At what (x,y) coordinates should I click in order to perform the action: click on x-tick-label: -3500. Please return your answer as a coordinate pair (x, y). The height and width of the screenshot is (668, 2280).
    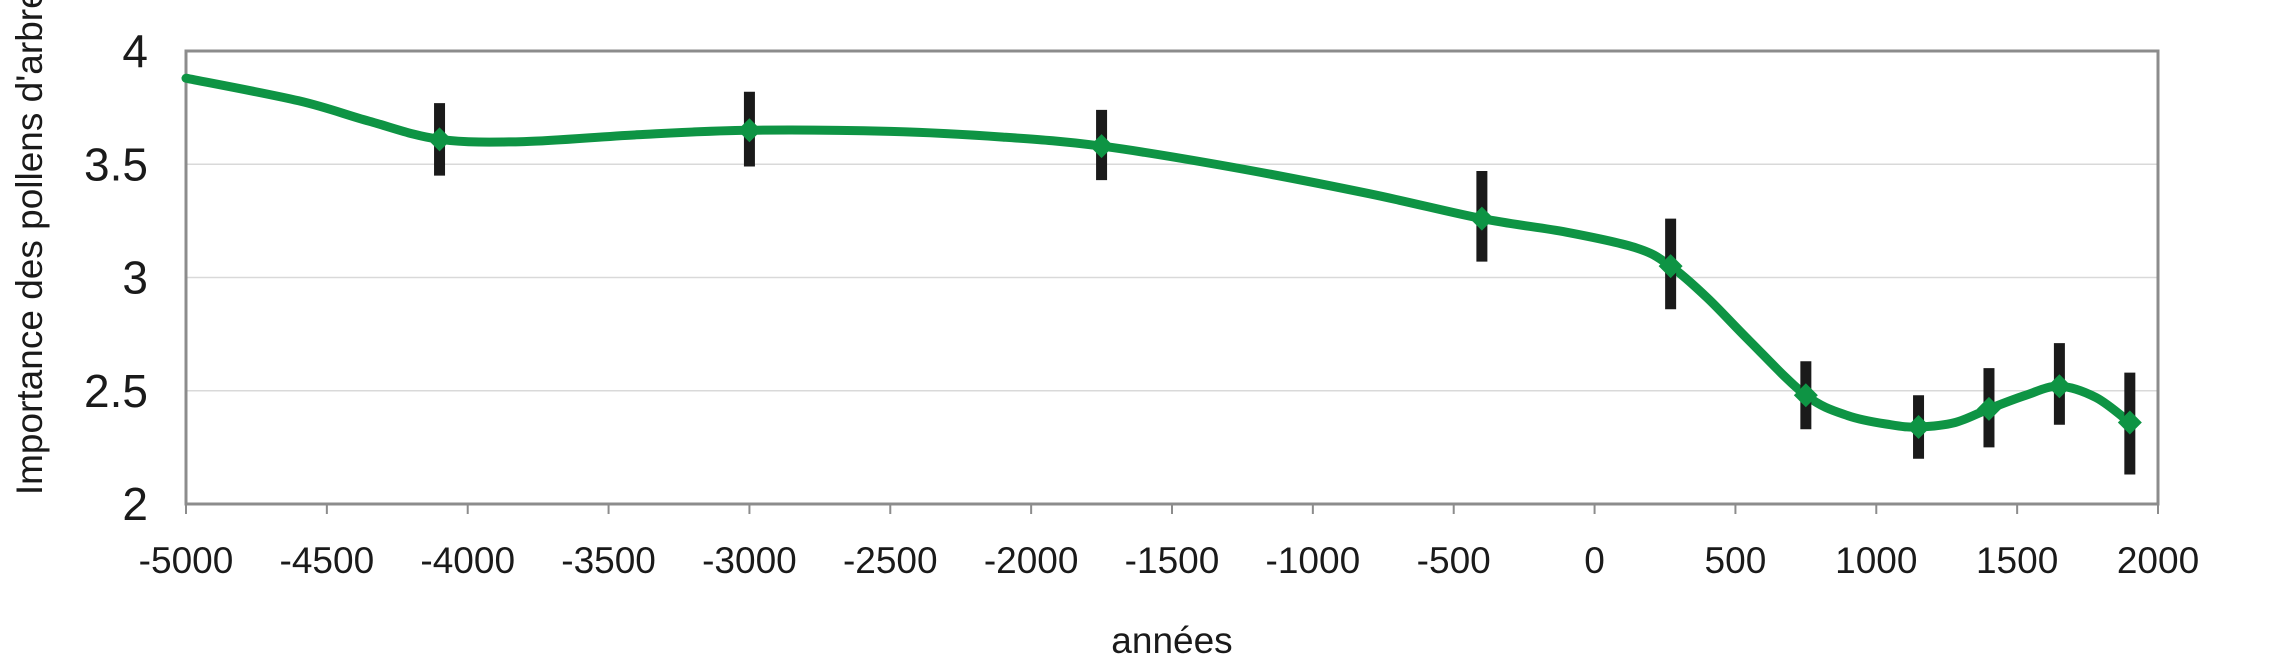
    Looking at the image, I should click on (608, 560).